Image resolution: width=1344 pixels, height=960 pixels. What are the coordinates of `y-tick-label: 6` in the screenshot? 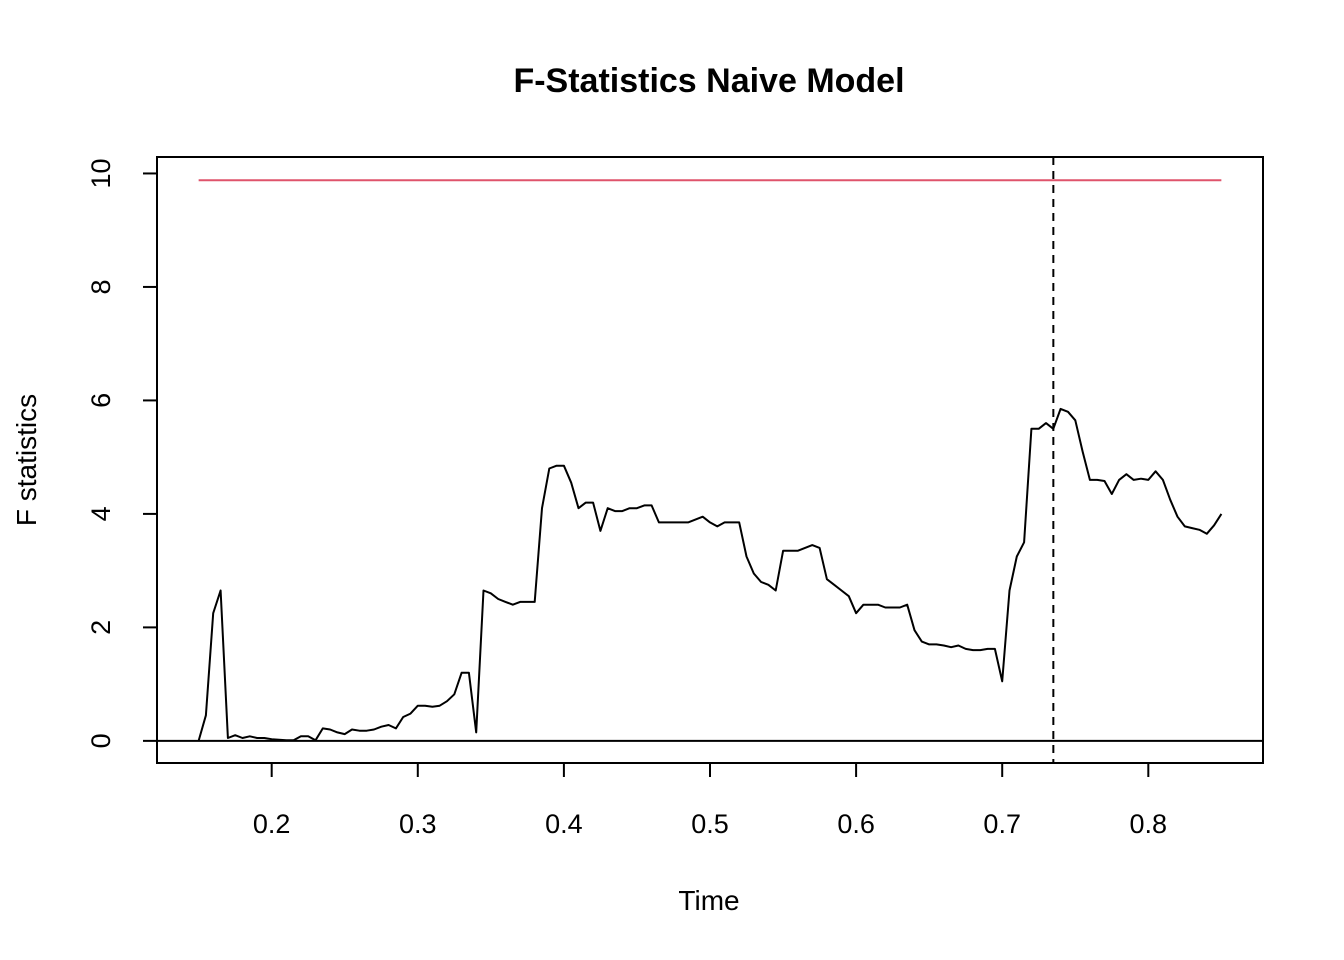 It's located at (101, 400).